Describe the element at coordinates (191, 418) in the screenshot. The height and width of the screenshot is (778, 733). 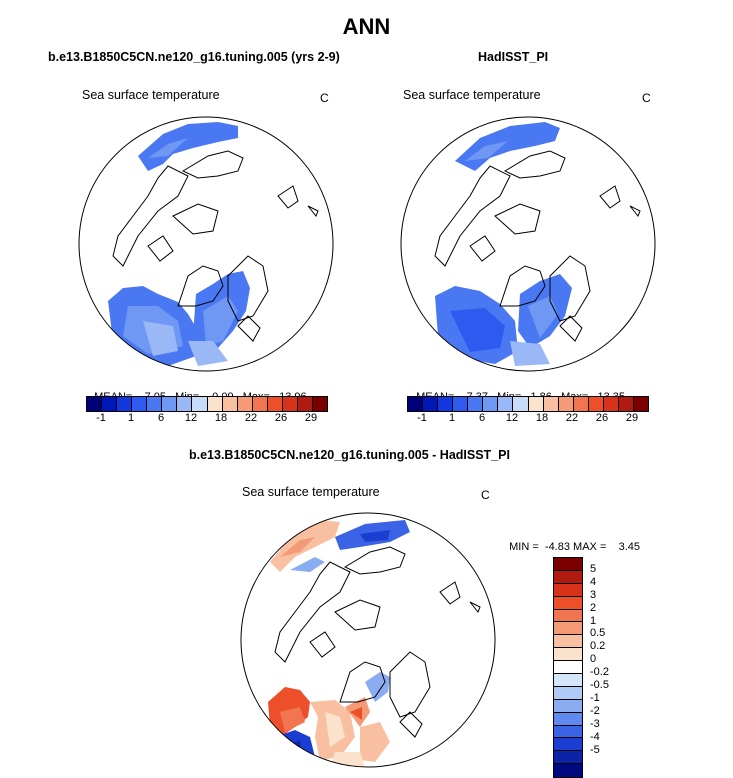
I see `panel1-colorbar-tick-label: 12` at that location.